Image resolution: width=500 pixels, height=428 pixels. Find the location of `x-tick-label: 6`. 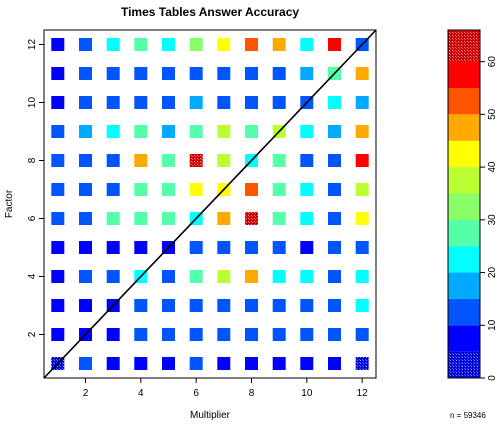

x-tick-label: 6 is located at coordinates (196, 393).